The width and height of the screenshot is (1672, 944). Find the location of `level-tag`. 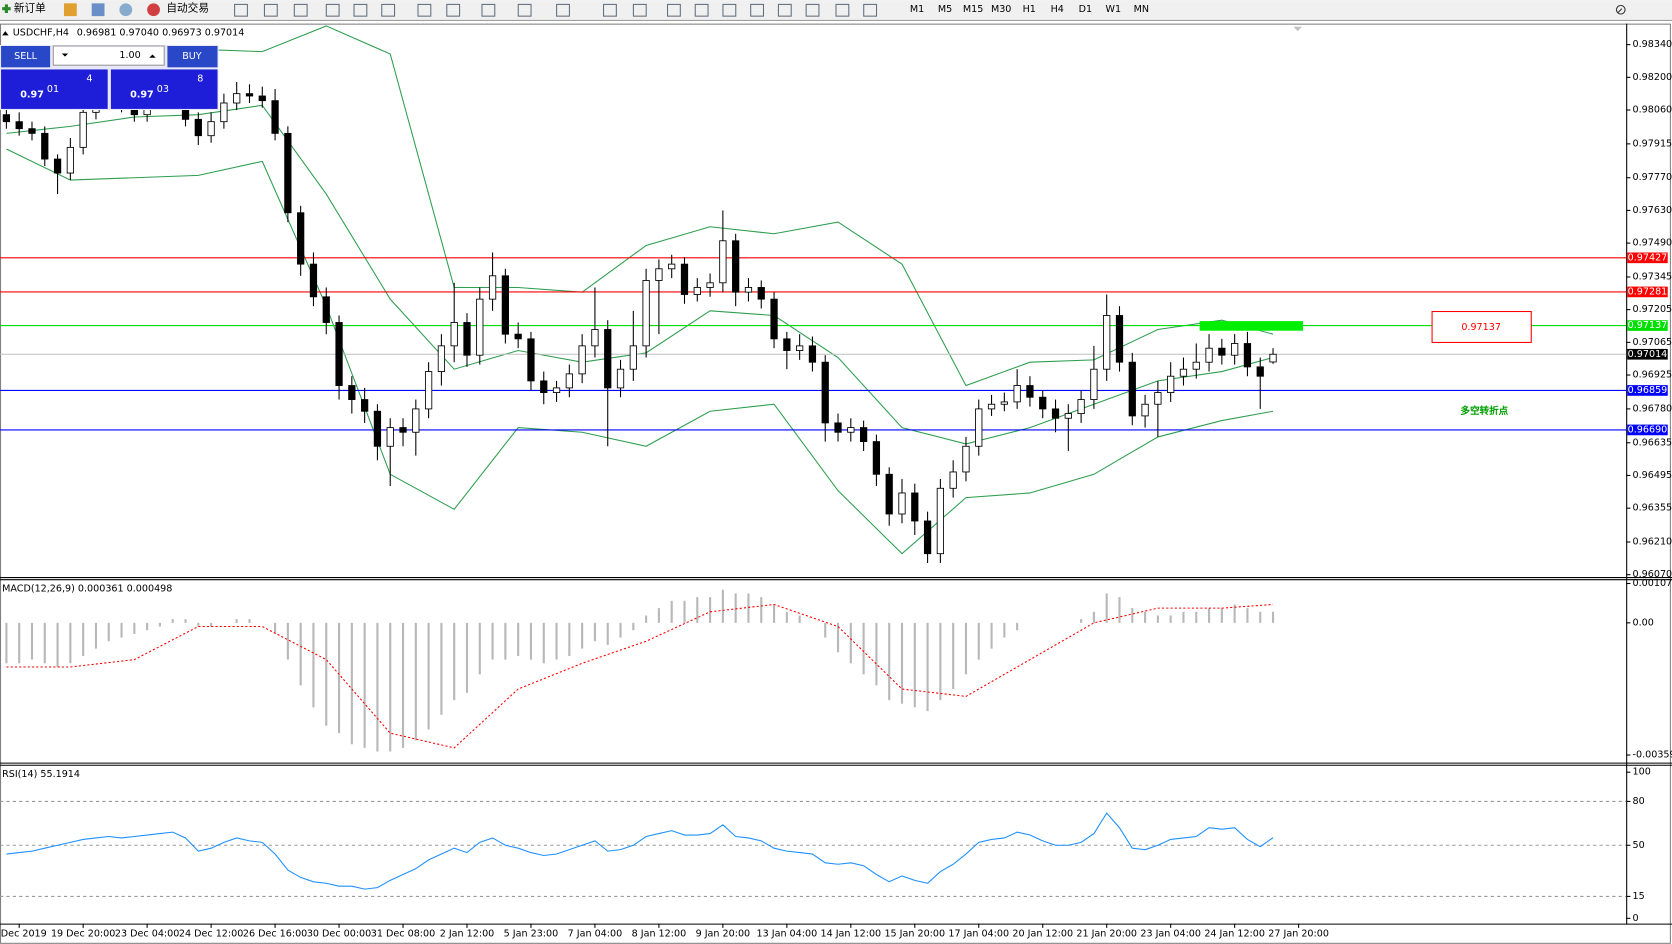

level-tag is located at coordinates (1647, 258).